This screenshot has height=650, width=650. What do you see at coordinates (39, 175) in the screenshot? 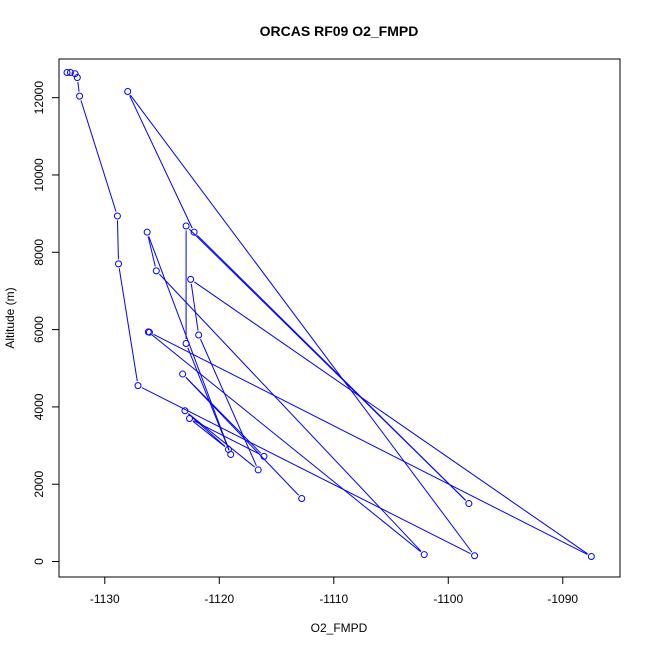
I see `y-tick-label: 10000` at bounding box center [39, 175].